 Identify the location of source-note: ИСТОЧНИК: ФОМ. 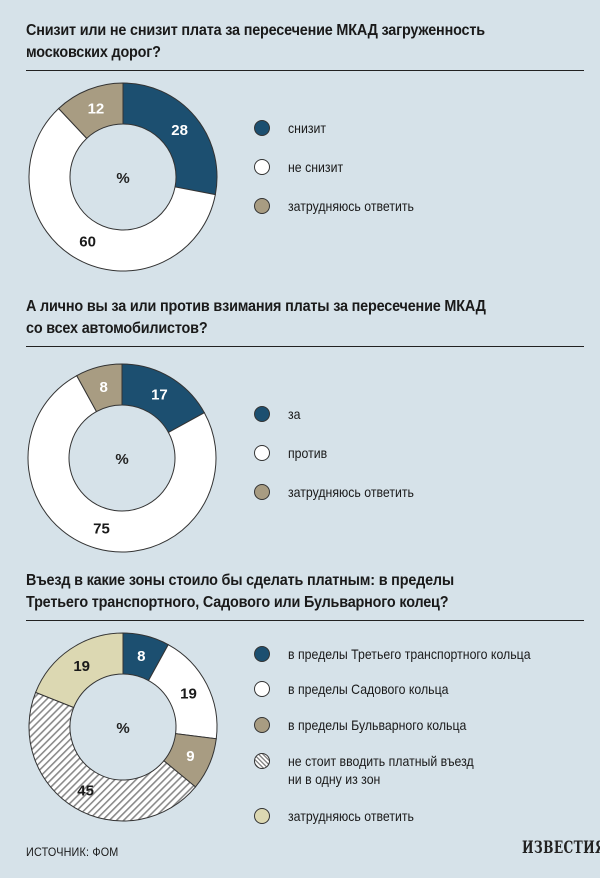
(72, 852).